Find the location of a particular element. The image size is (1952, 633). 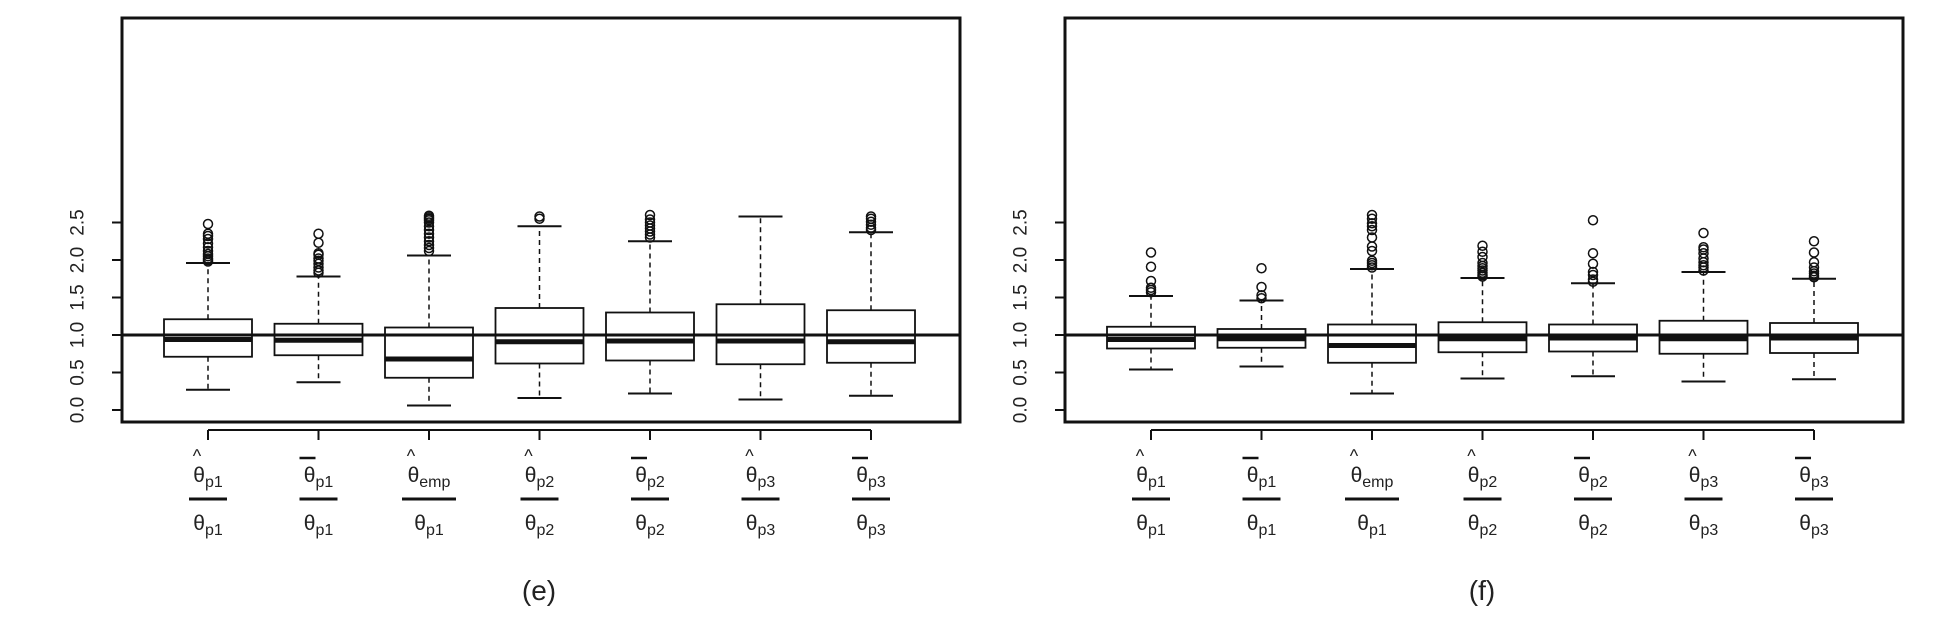

y-tick-label: 0.0 is located at coordinates (1021, 410).